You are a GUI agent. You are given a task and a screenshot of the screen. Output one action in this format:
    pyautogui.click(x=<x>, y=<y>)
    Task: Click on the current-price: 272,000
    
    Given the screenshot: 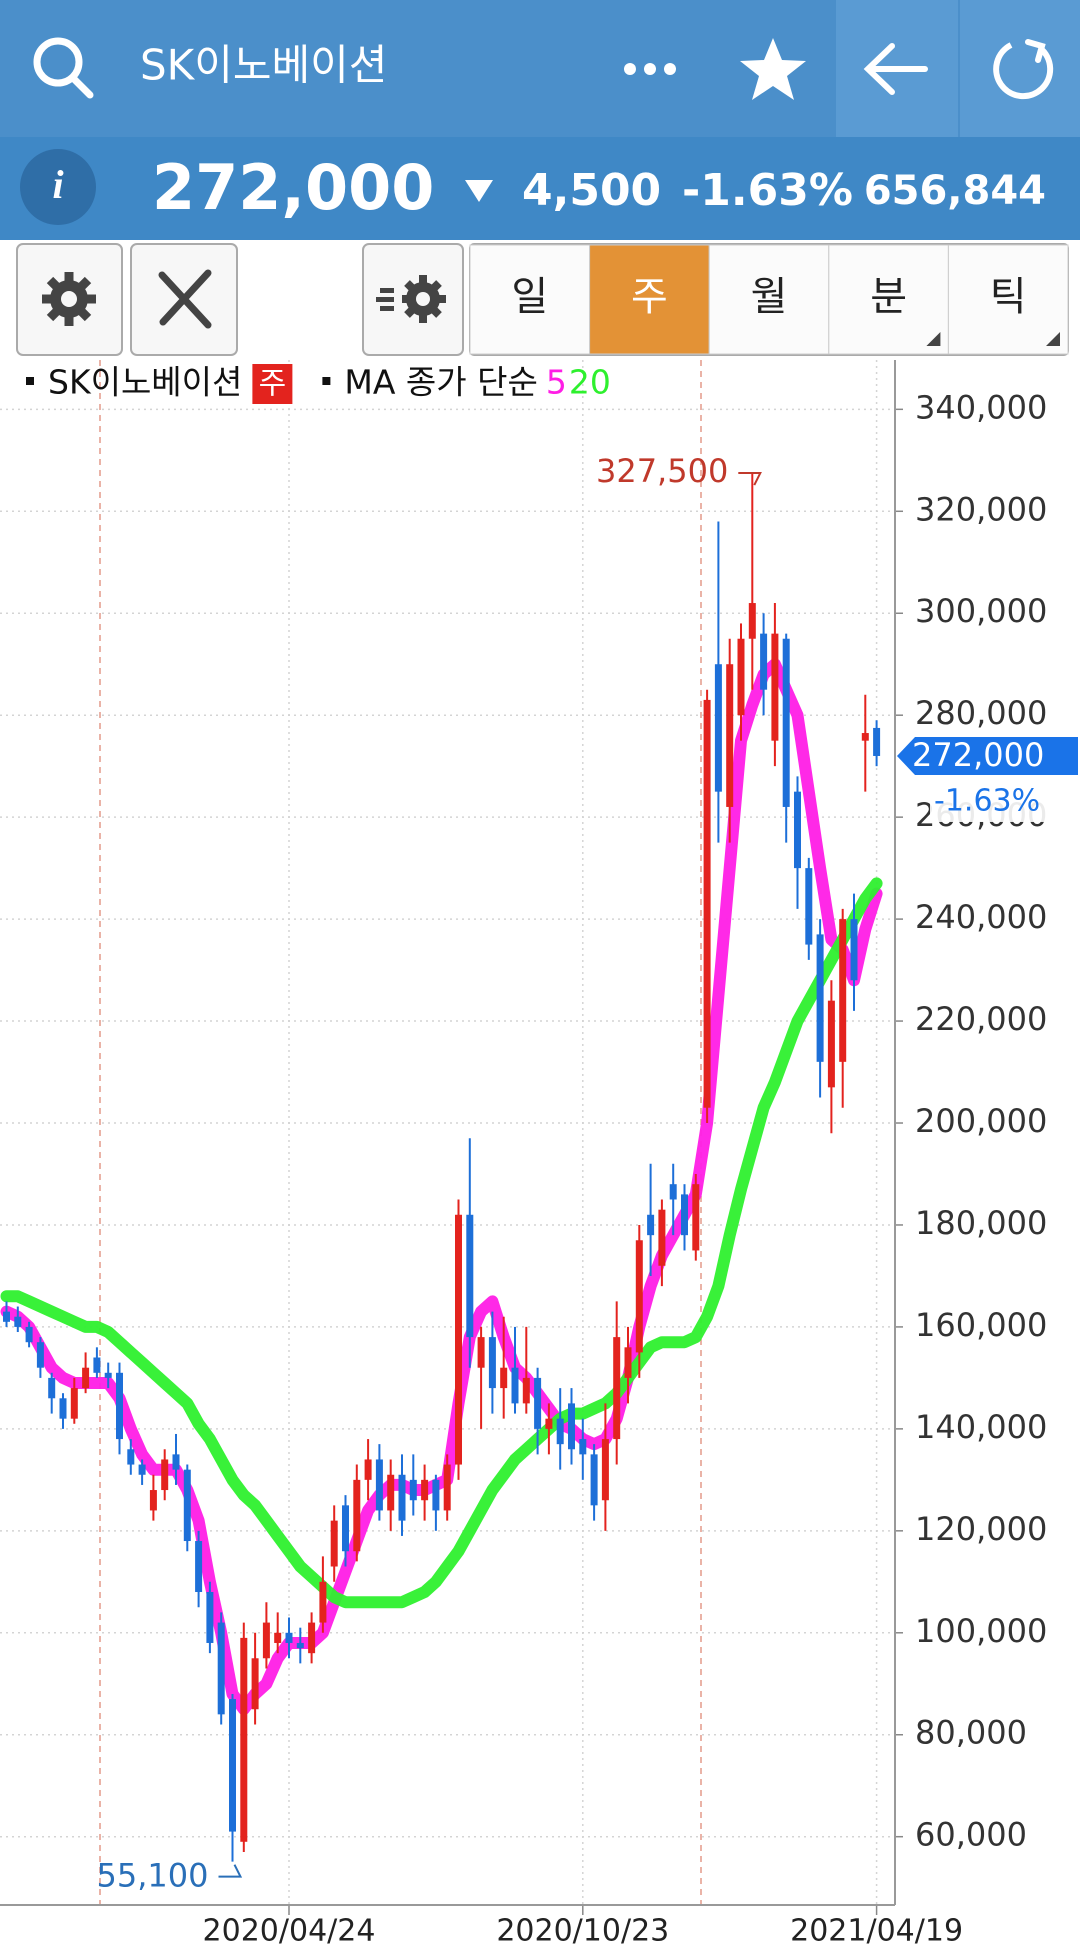 What is the action you would take?
    pyautogui.click(x=293, y=187)
    